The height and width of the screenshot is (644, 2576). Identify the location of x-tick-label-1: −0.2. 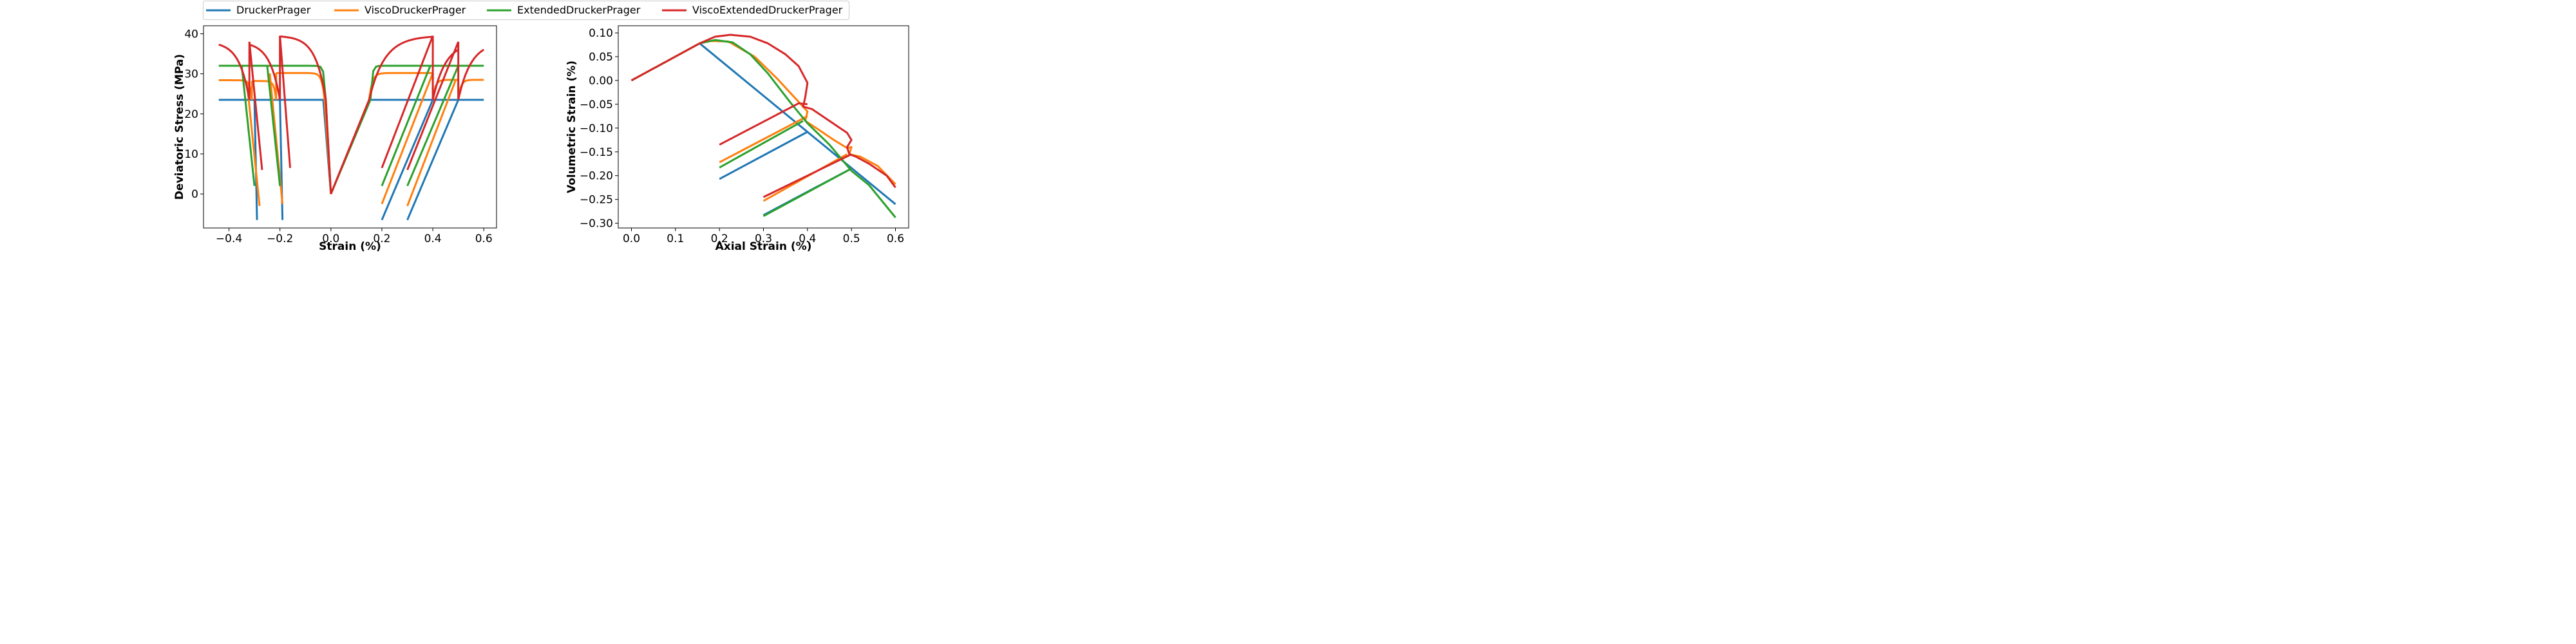
(280, 239).